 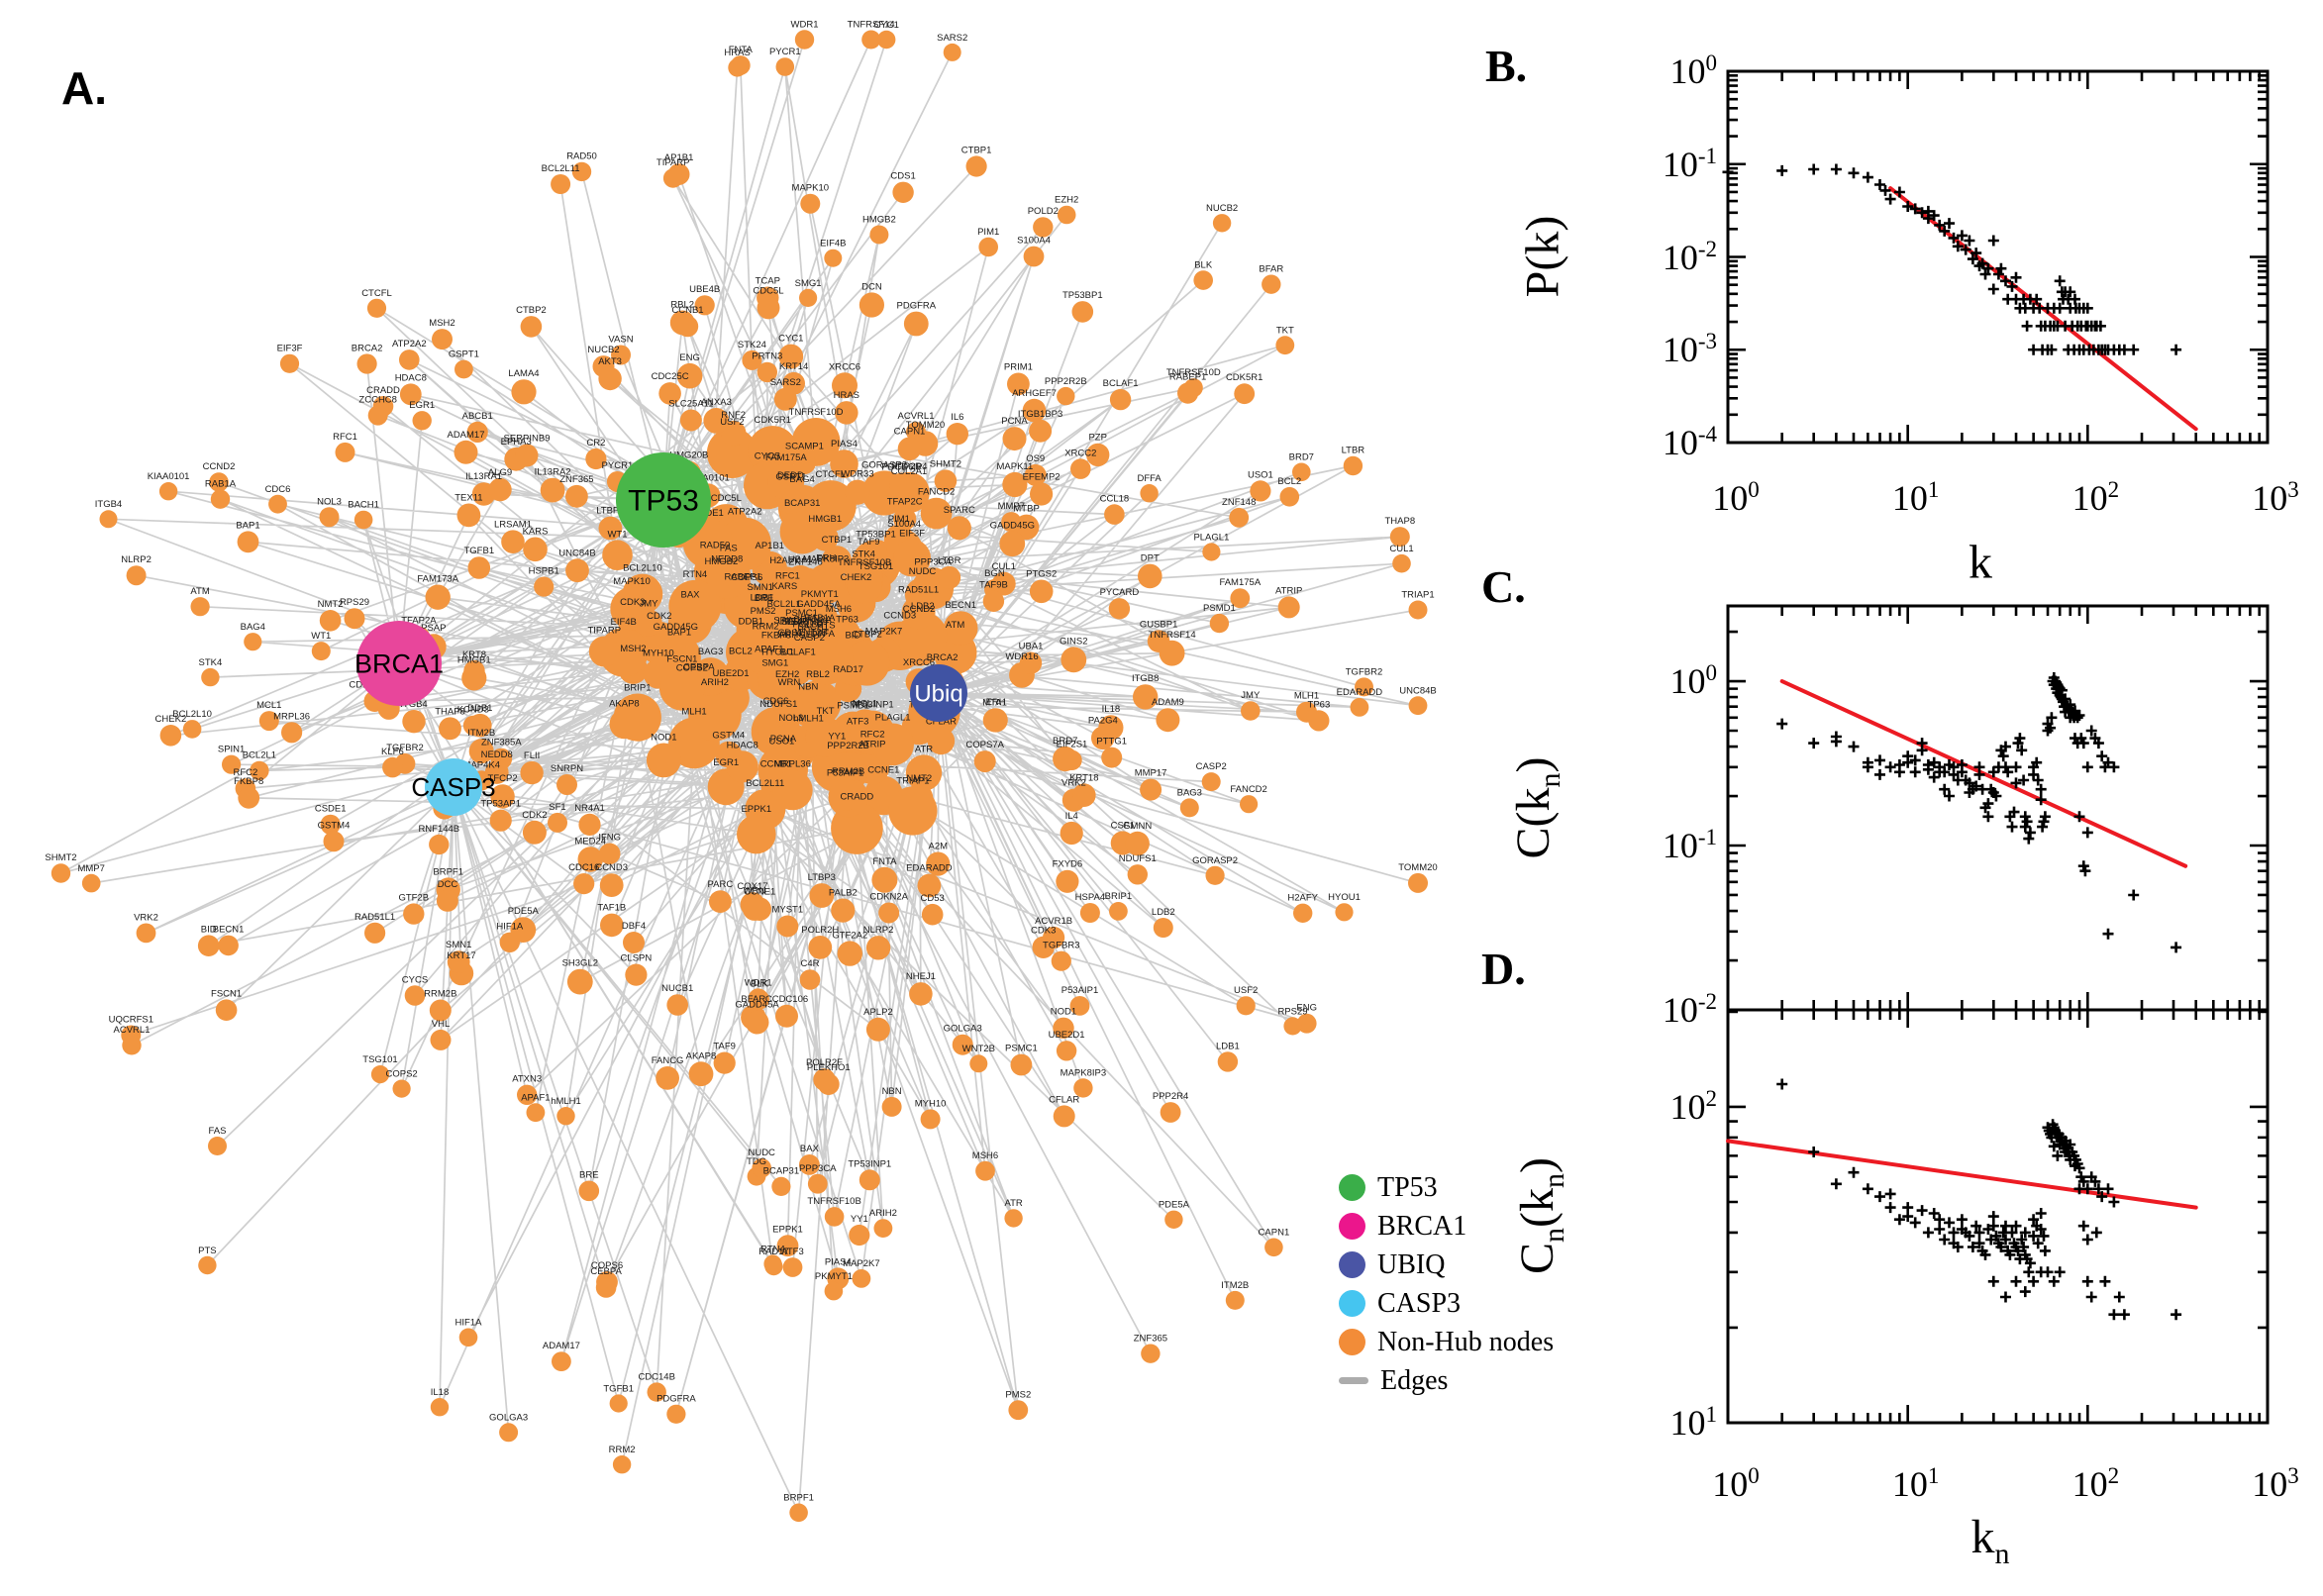 I want to click on tick-label: 10⁰, so click(x=1736, y=1483).